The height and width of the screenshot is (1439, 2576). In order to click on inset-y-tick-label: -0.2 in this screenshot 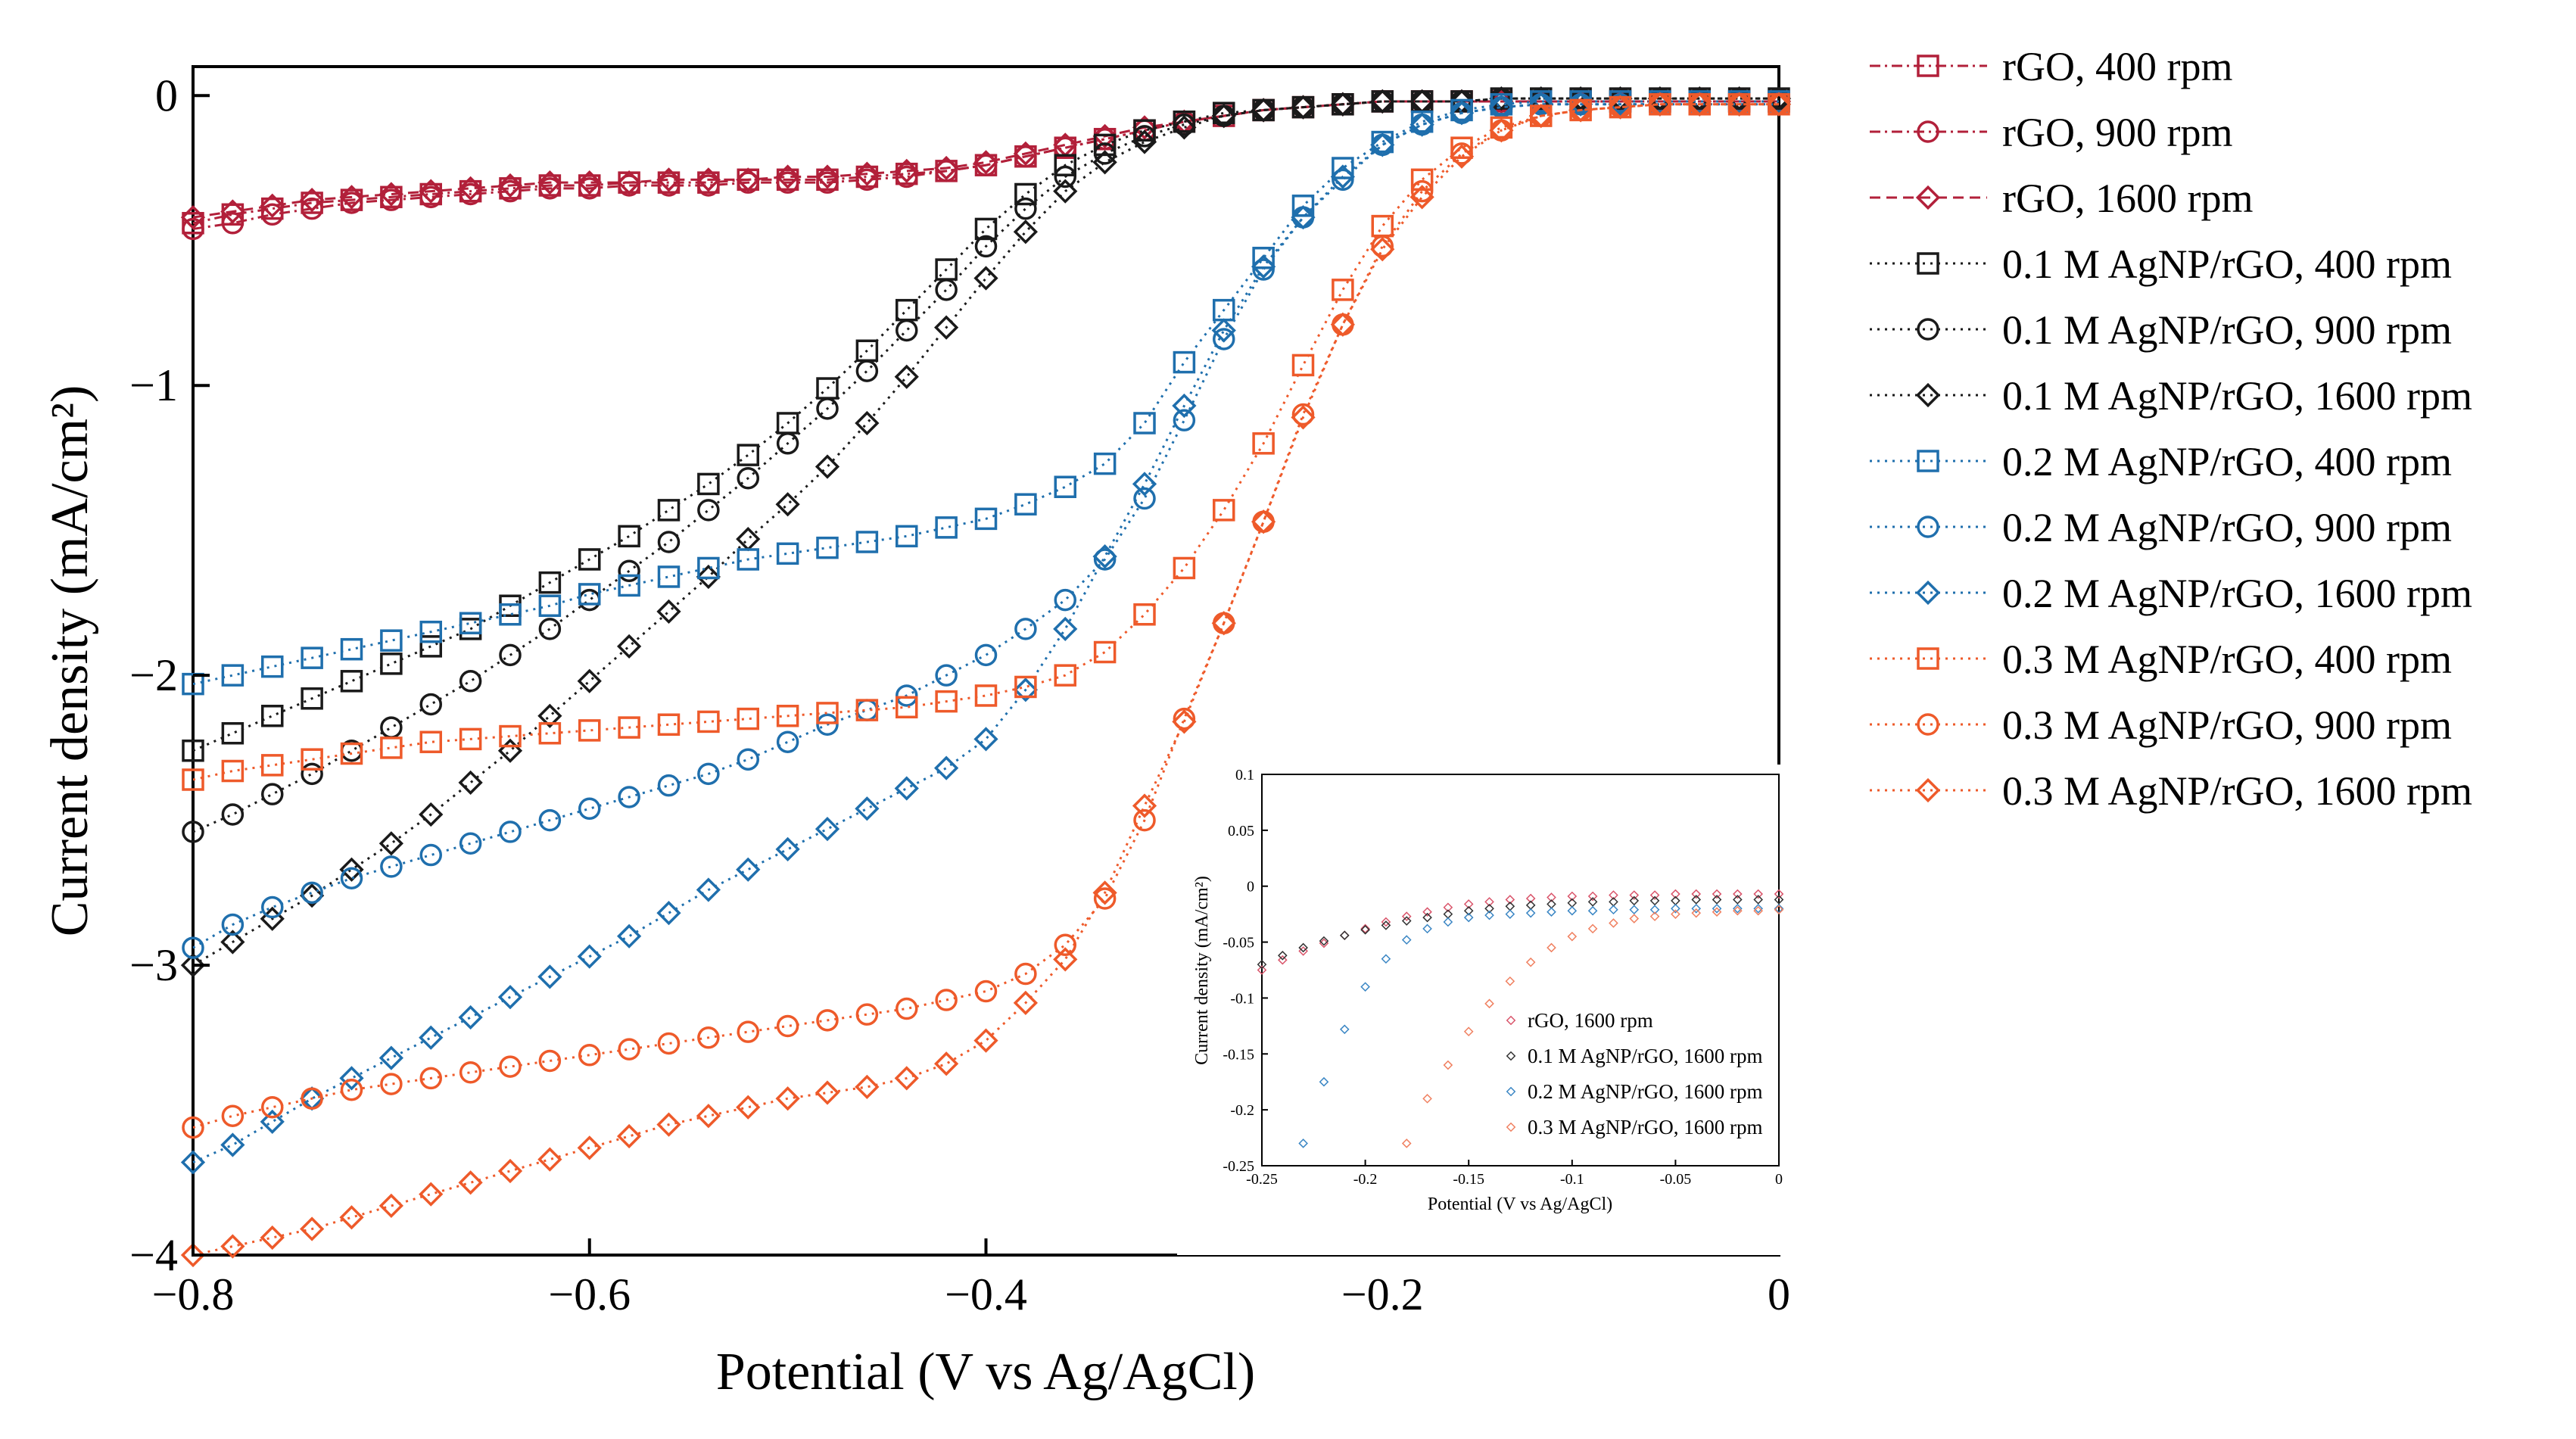, I will do `click(1242, 1110)`.